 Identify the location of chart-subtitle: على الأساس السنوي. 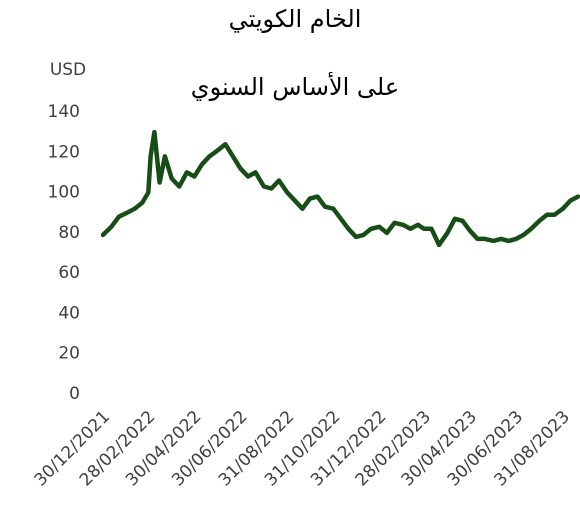
(295, 86).